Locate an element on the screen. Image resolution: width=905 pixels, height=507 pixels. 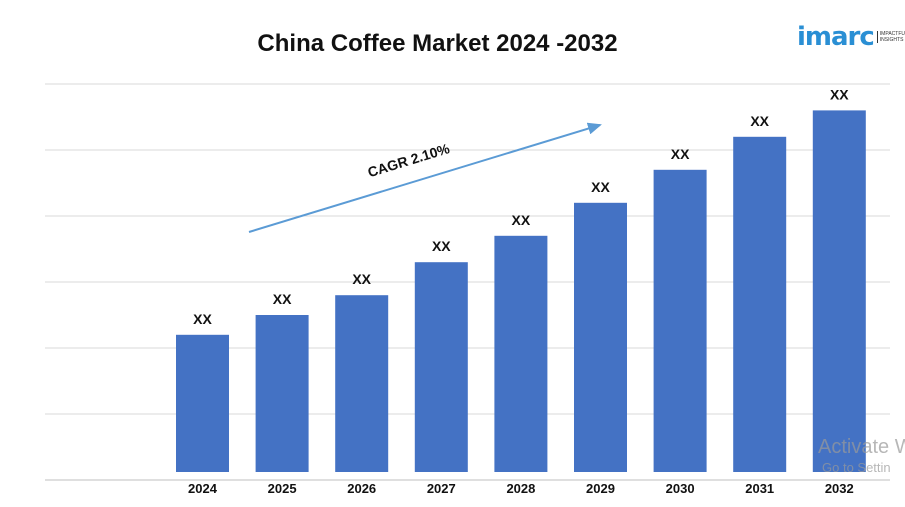
bar-2024 is located at coordinates (202, 403).